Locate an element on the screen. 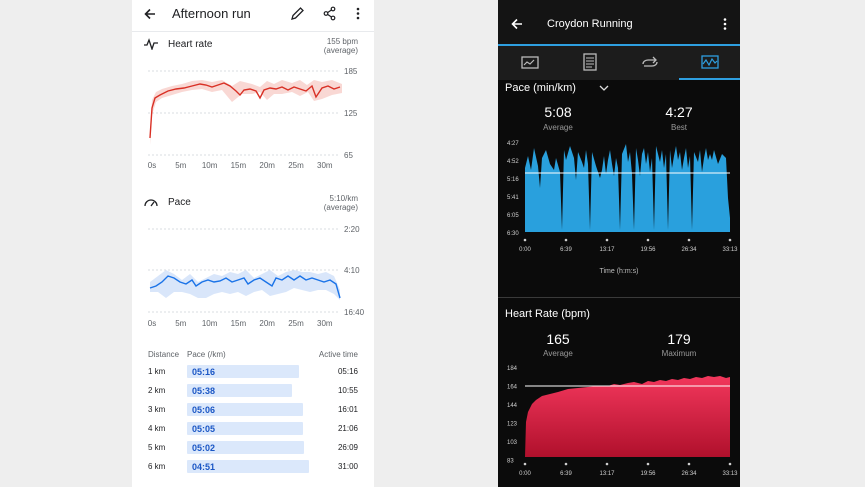  split-active-time: 10:55 is located at coordinates (347, 390).